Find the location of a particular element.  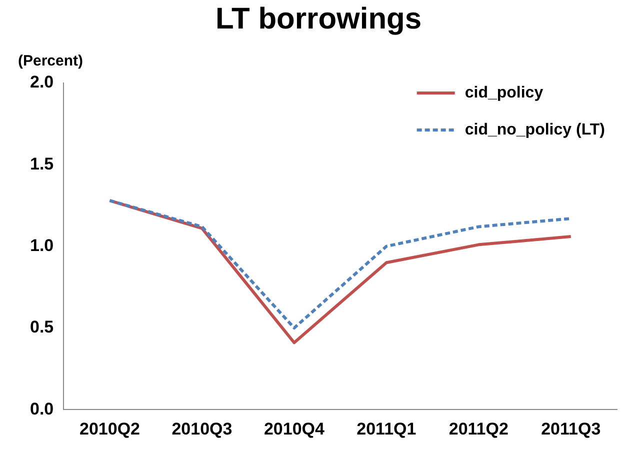

y-tick-label: 0.5 is located at coordinates (42, 327).